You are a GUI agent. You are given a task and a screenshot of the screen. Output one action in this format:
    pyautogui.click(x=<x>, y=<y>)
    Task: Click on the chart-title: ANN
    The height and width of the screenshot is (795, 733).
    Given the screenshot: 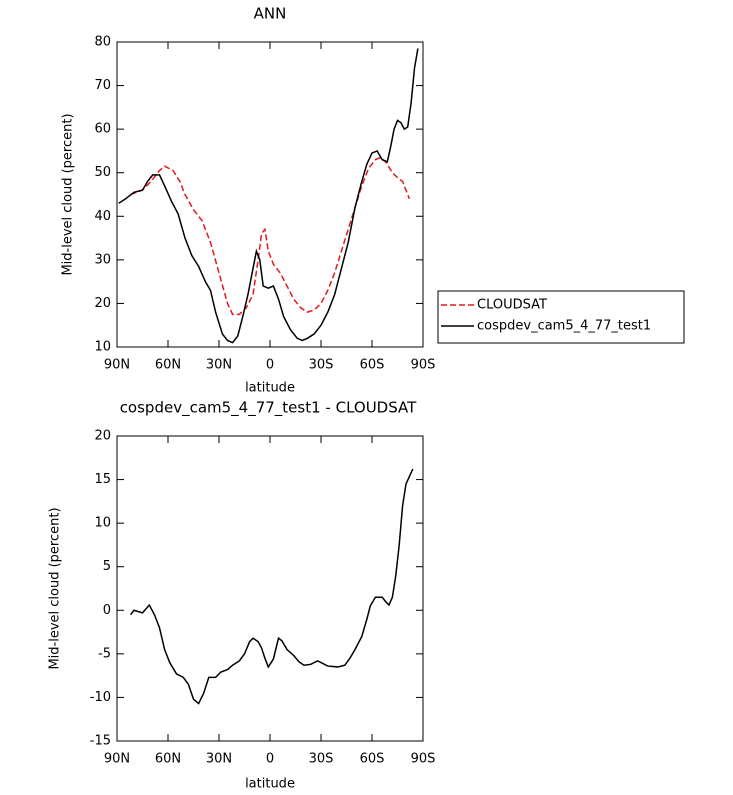 What is the action you would take?
    pyautogui.click(x=270, y=14)
    